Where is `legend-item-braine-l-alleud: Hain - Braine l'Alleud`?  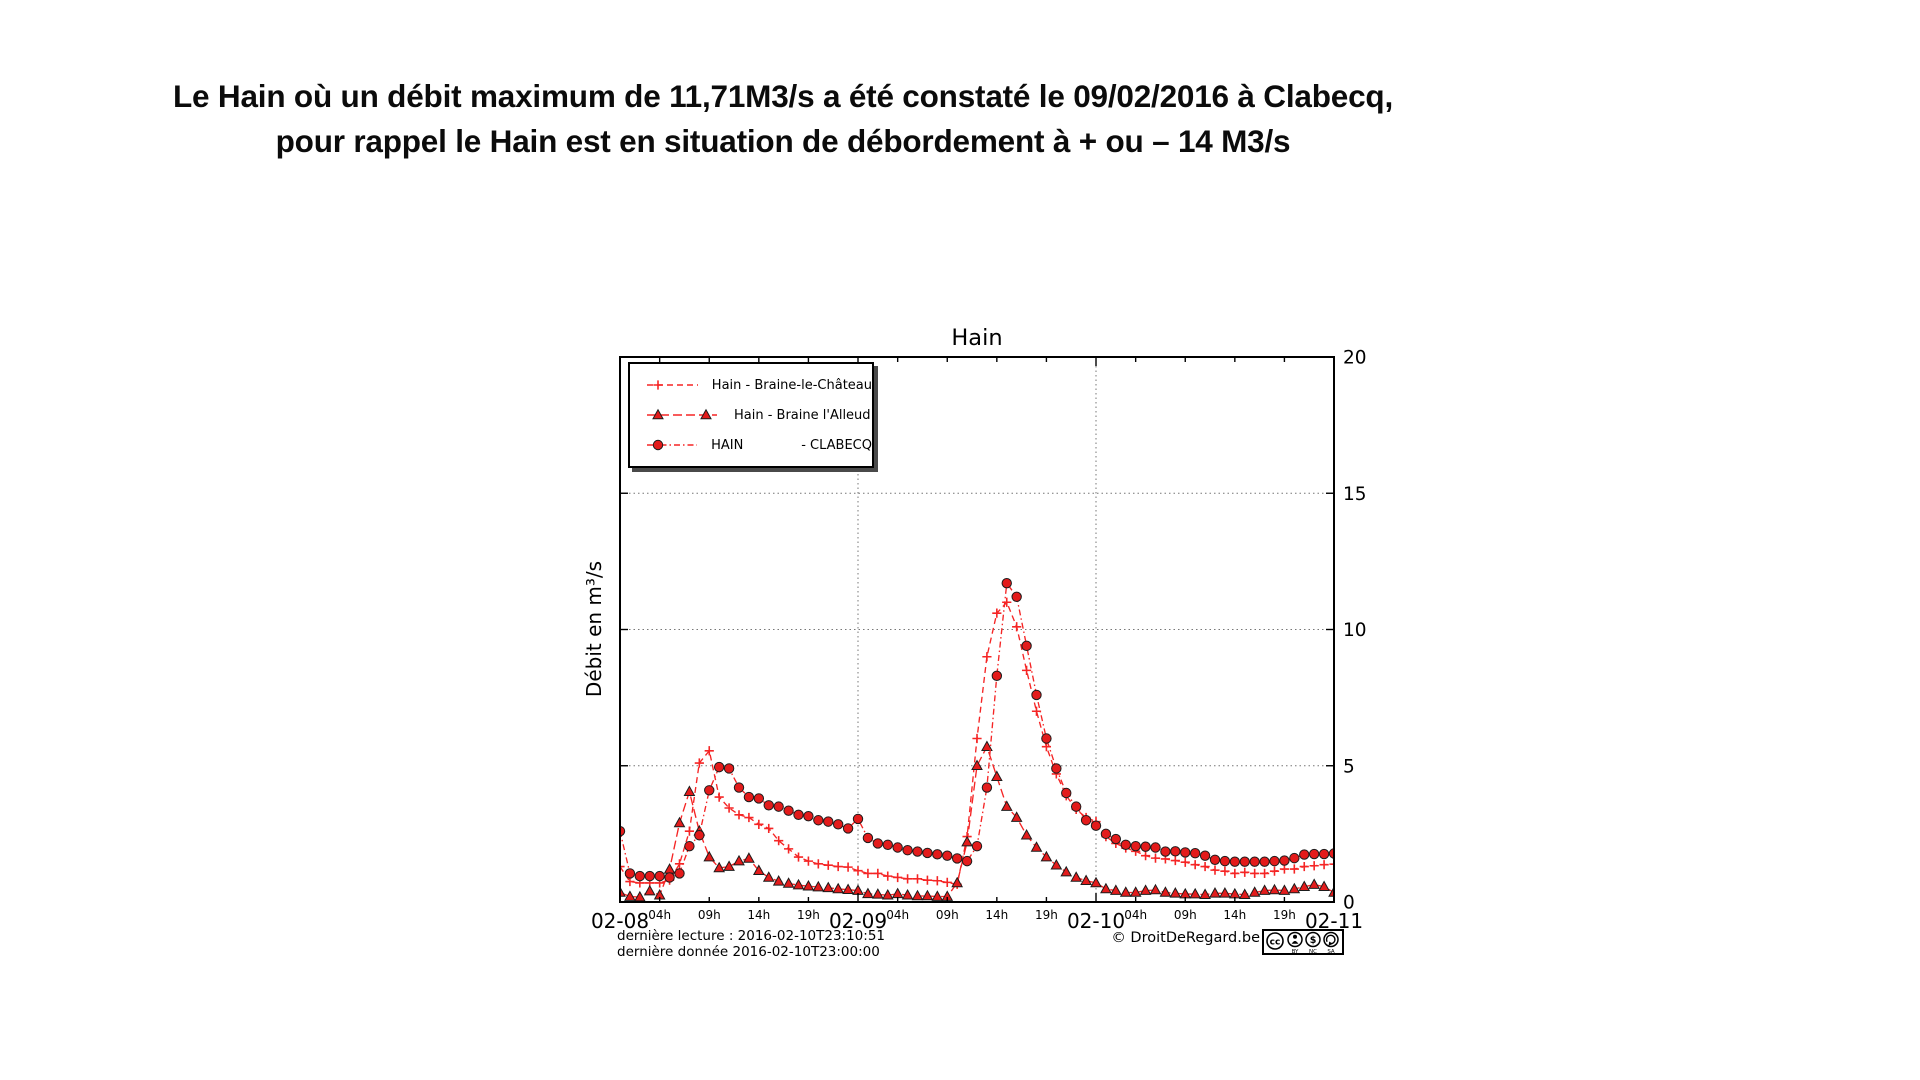
legend-item-braine-l-alleud: Hain - Braine l'Alleud is located at coordinates (758, 415).